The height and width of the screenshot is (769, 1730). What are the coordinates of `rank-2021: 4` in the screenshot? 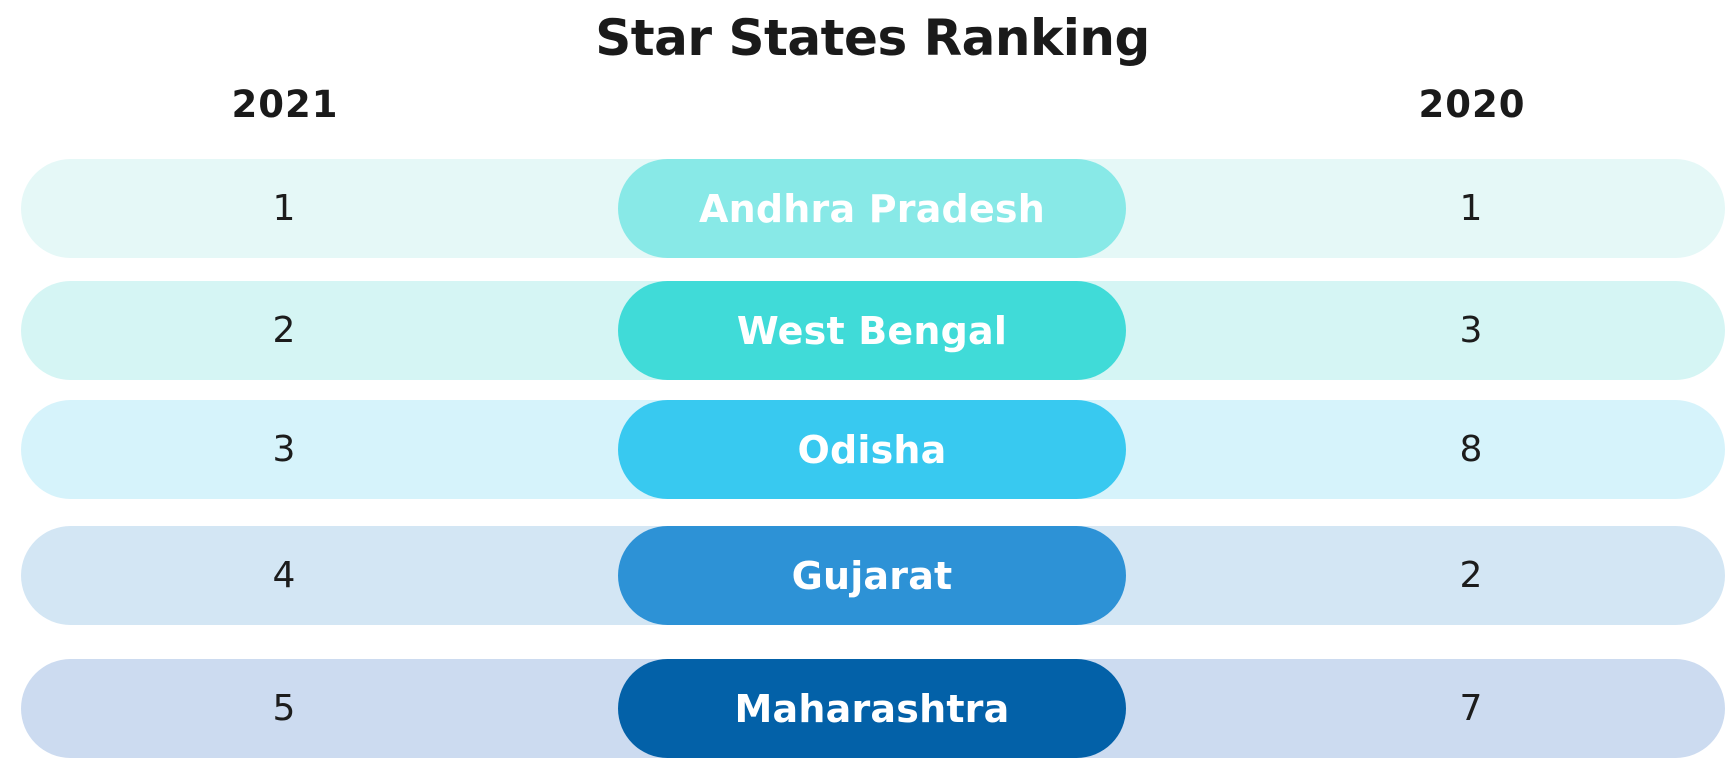 It's located at (284, 575).